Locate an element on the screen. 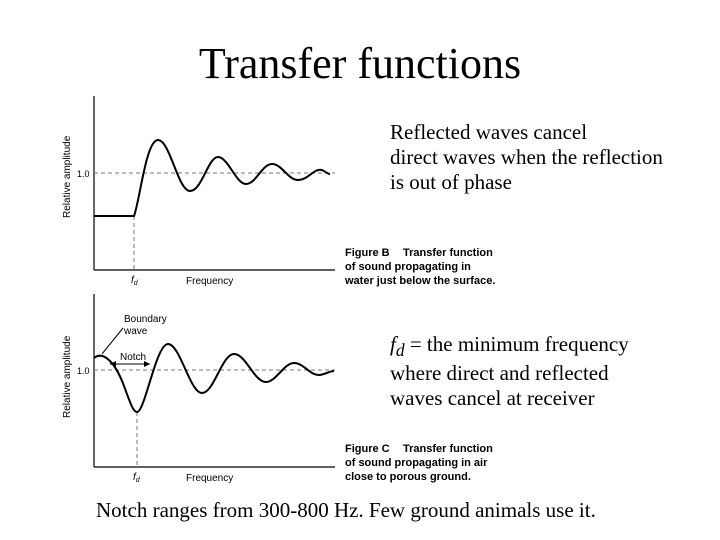 The width and height of the screenshot is (720, 540). figure-c-caption-line-1: Transfer function is located at coordinates (448, 449).